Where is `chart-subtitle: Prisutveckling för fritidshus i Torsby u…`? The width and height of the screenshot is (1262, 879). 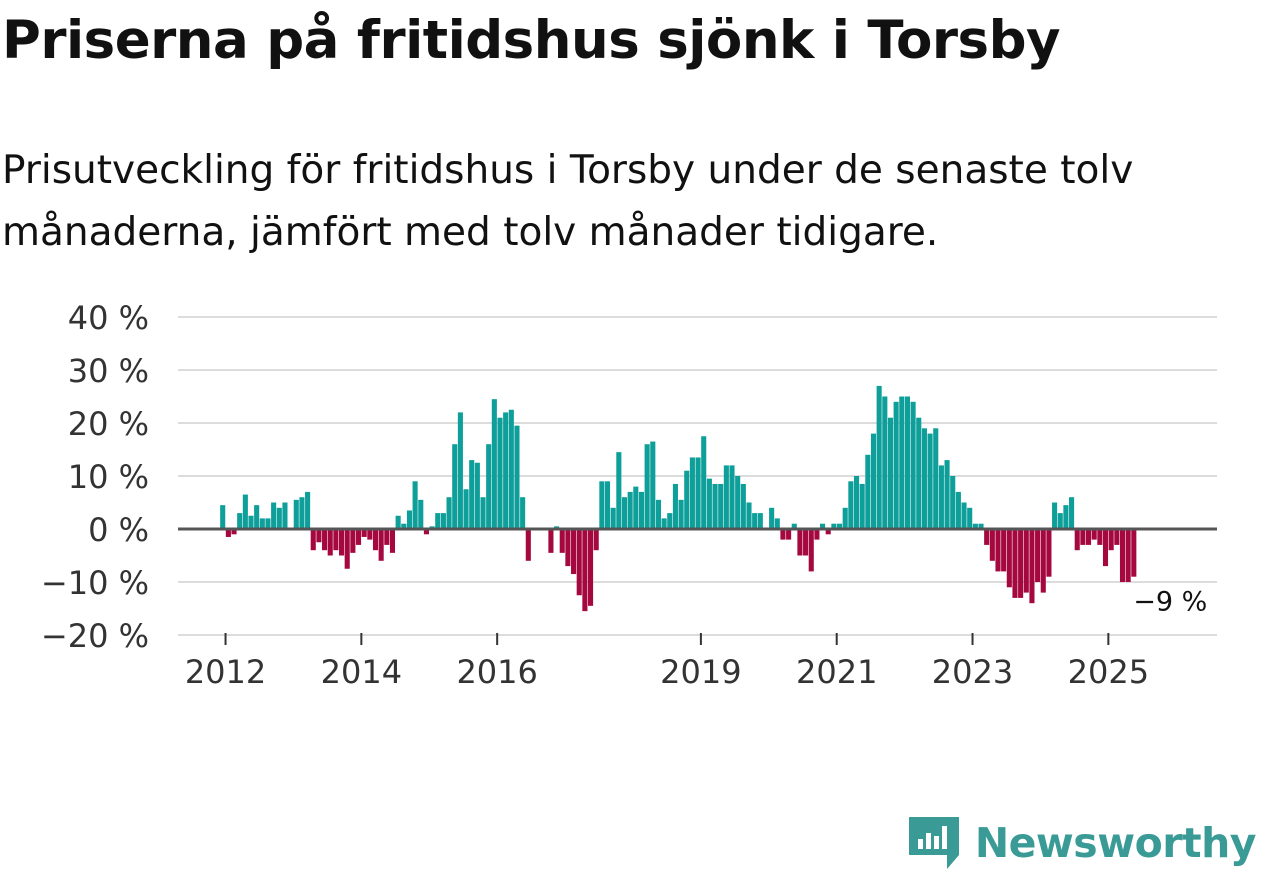 chart-subtitle: Prisutveckling för fritidshus i Torsby u… is located at coordinates (568, 201).